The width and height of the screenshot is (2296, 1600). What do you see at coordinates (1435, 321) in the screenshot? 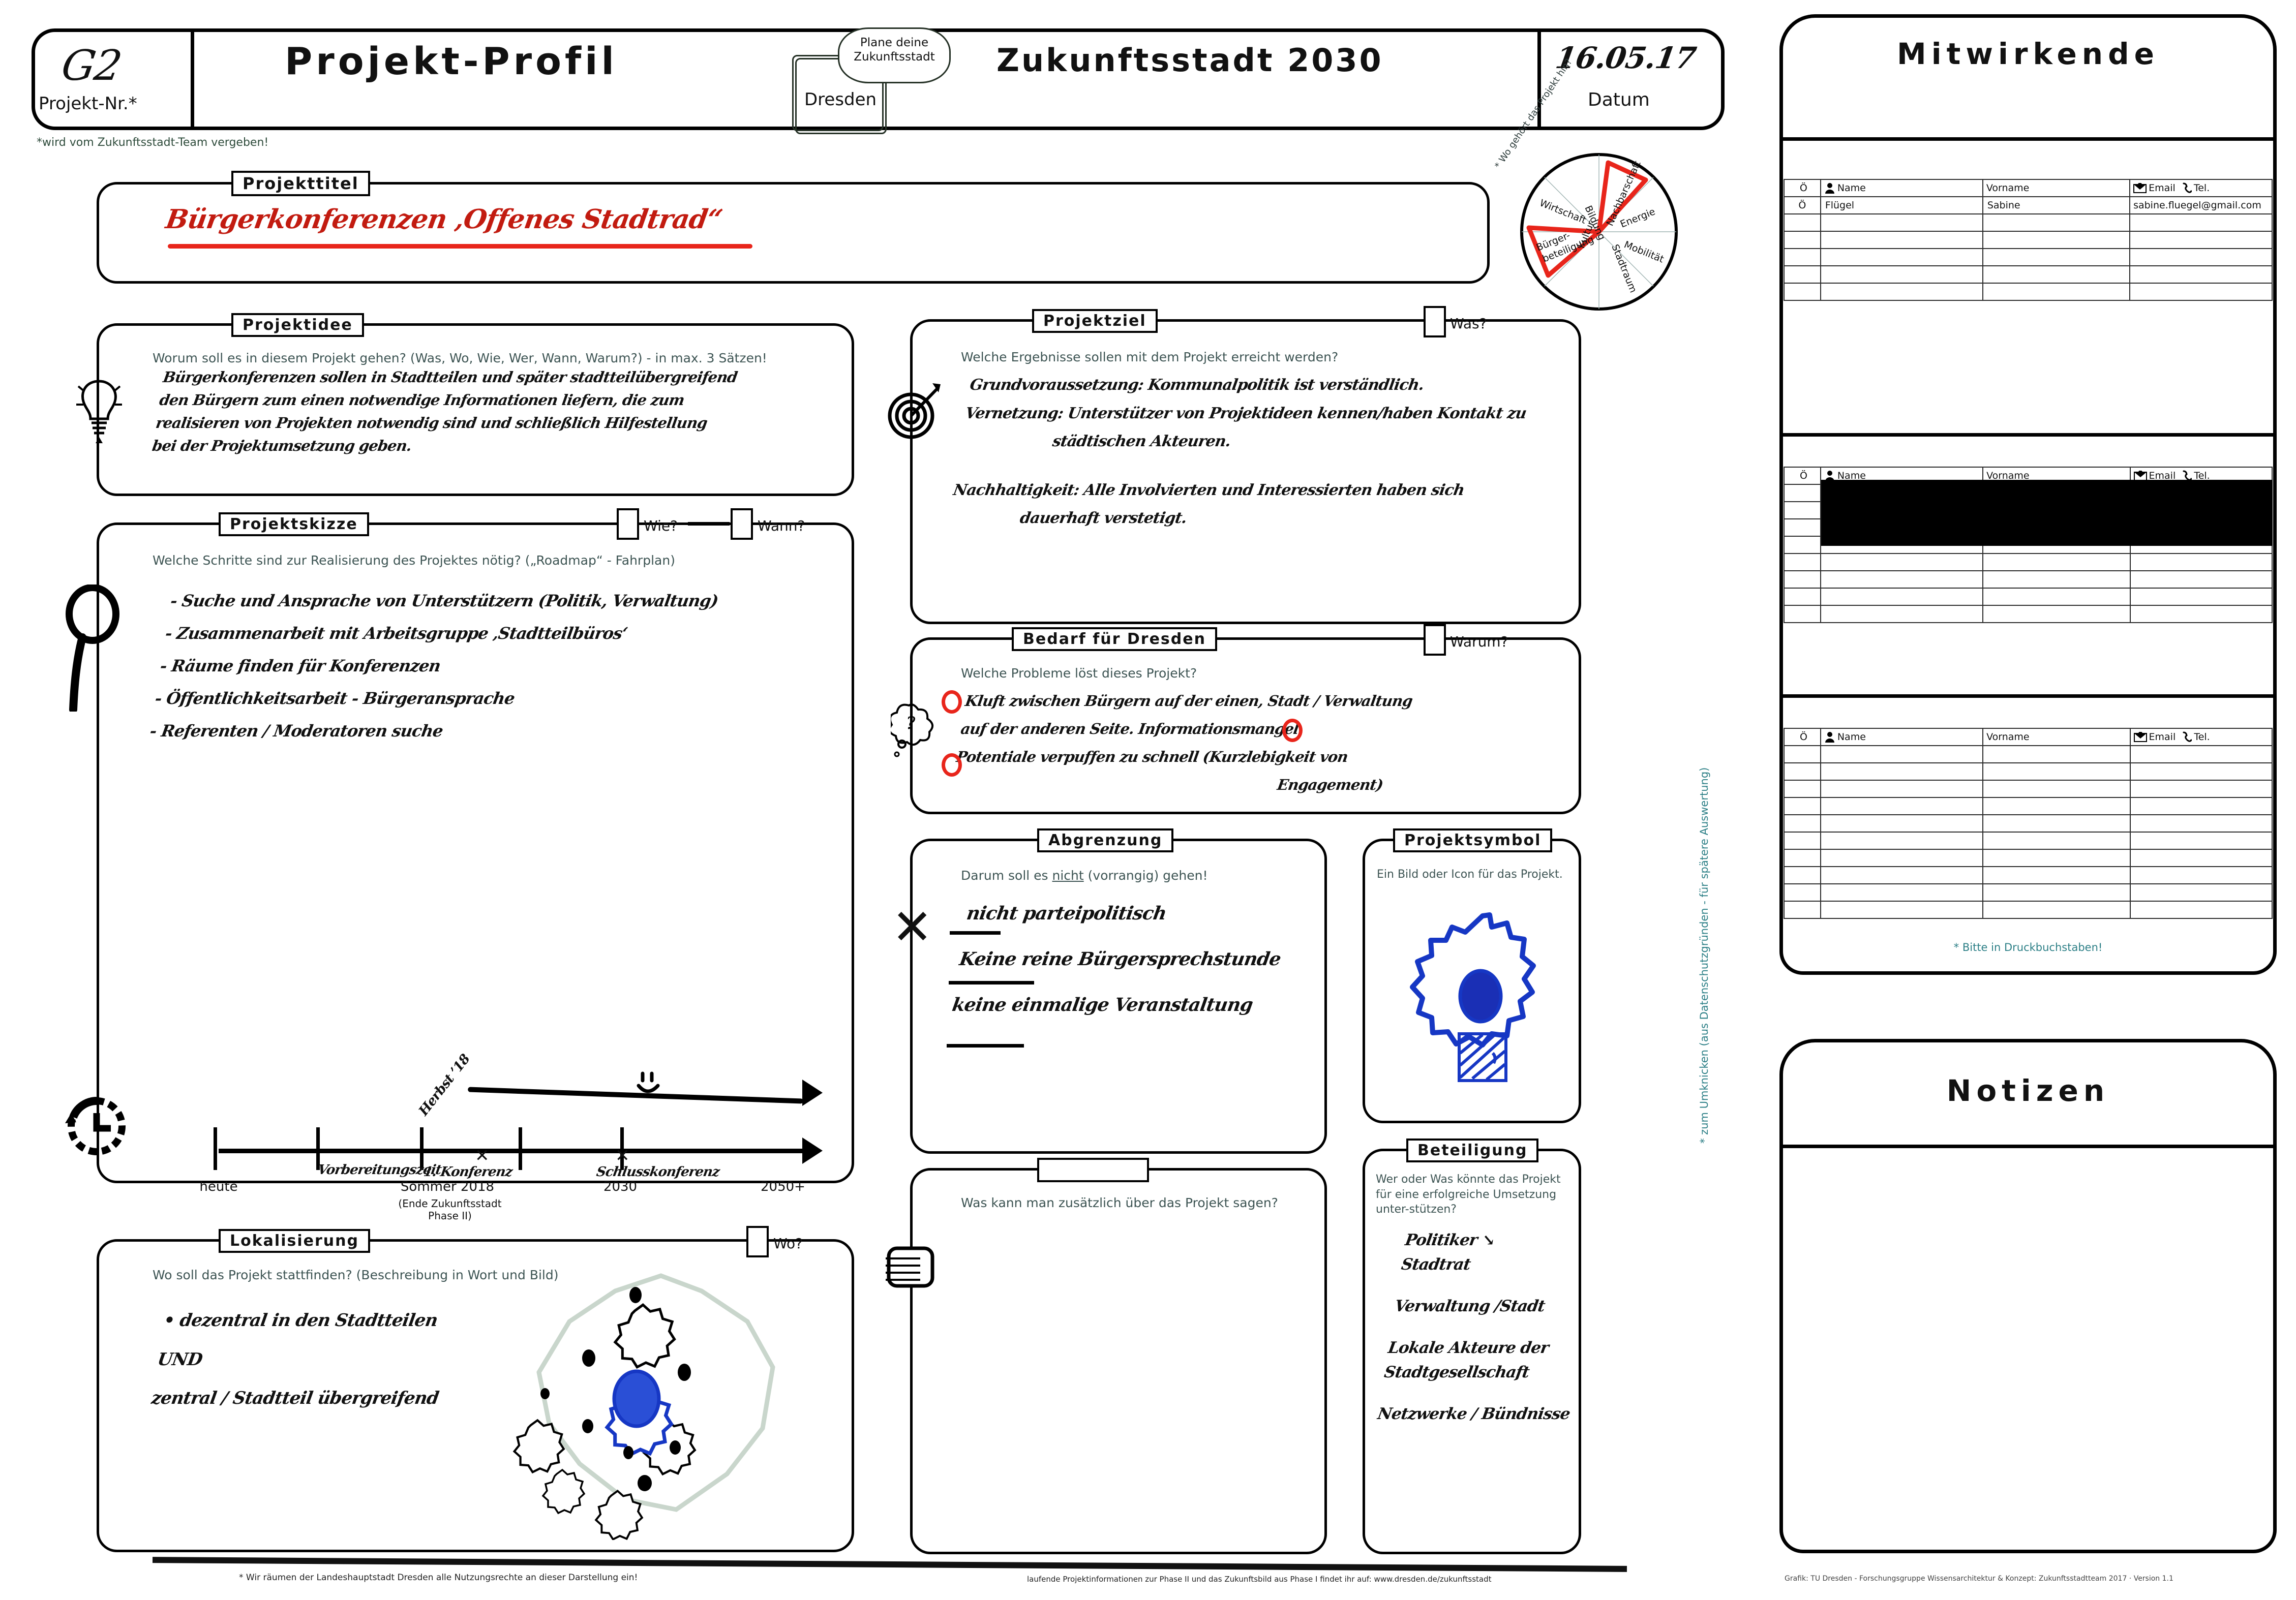
I see `projektziel-checkbox-was` at bounding box center [1435, 321].